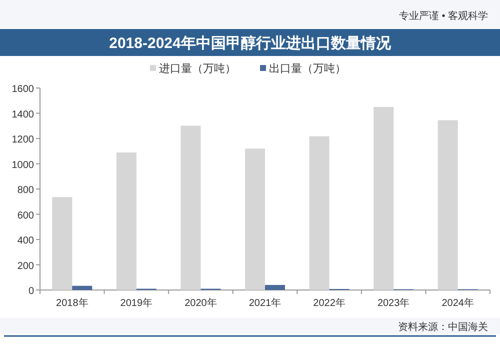 The height and width of the screenshot is (348, 500). I want to click on x-tick-label: 2021年, so click(265, 303).